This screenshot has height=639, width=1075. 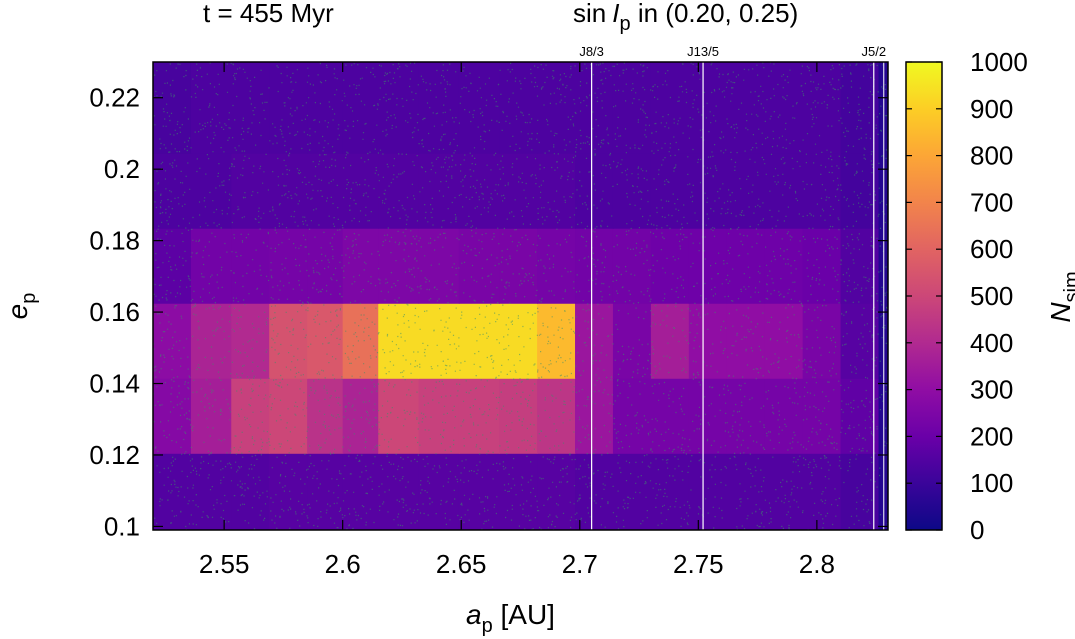 I want to click on colorbar-tick-label: 500, so click(x=991, y=296).